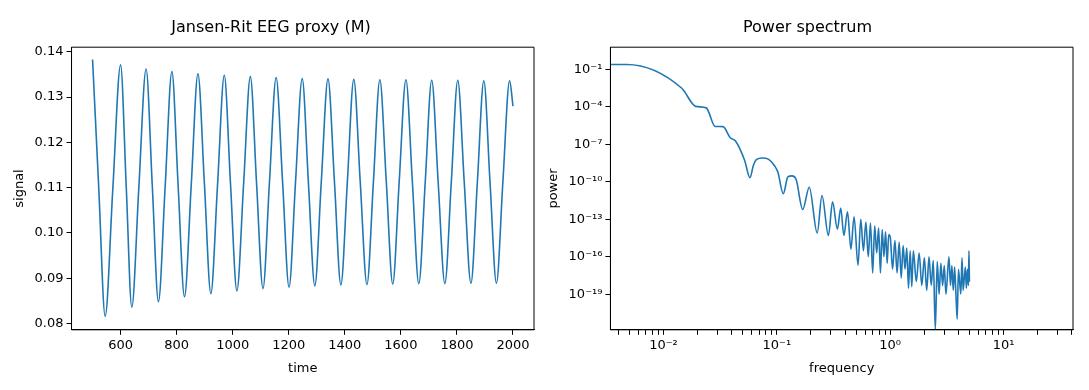 The width and height of the screenshot is (1089, 390). What do you see at coordinates (289, 344) in the screenshot?
I see `x-tick-label: 1200` at bounding box center [289, 344].